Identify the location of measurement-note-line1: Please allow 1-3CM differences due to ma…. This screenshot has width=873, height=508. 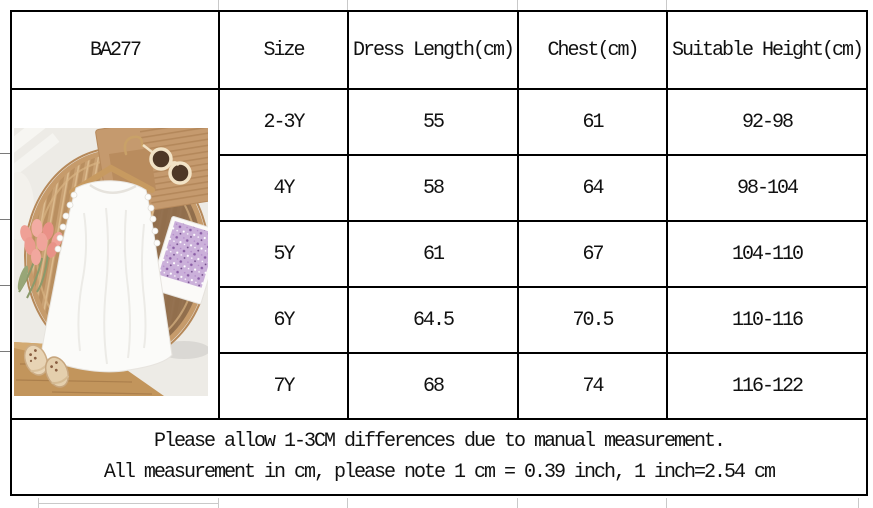
(439, 441).